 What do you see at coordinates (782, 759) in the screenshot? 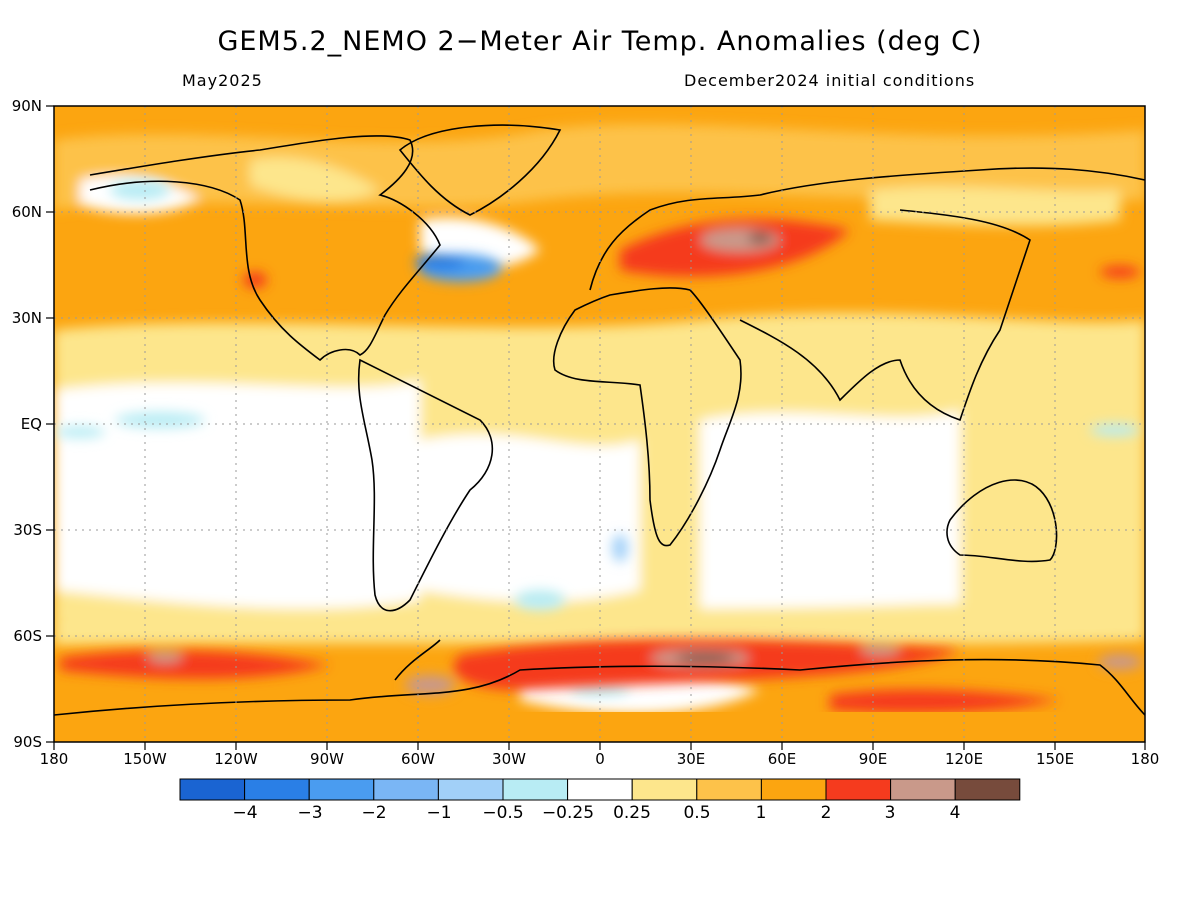
I see `lon-label-60e: 60E` at bounding box center [782, 759].